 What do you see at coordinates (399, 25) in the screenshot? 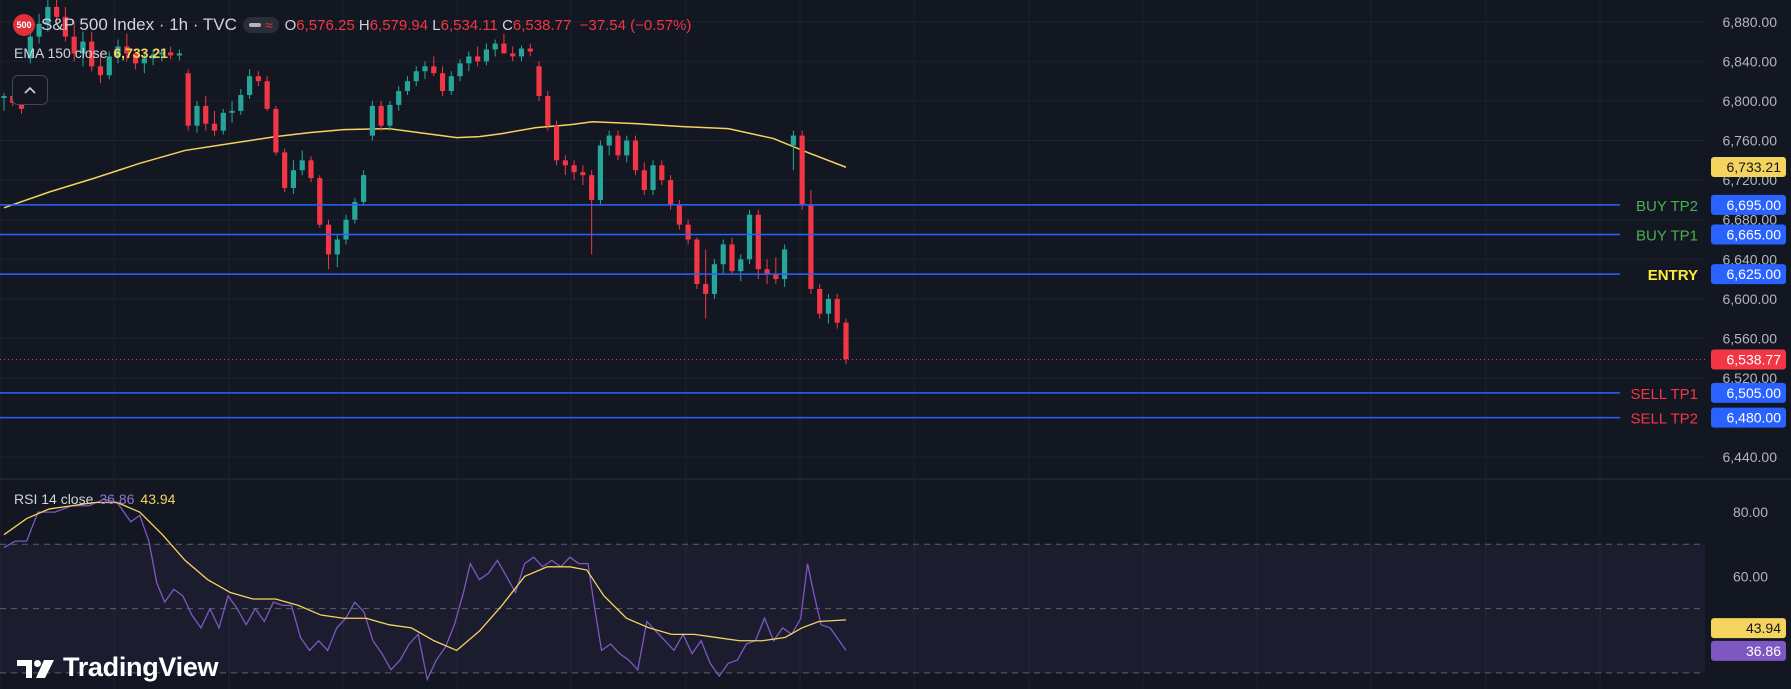
I see `high-value: 6,579.94` at bounding box center [399, 25].